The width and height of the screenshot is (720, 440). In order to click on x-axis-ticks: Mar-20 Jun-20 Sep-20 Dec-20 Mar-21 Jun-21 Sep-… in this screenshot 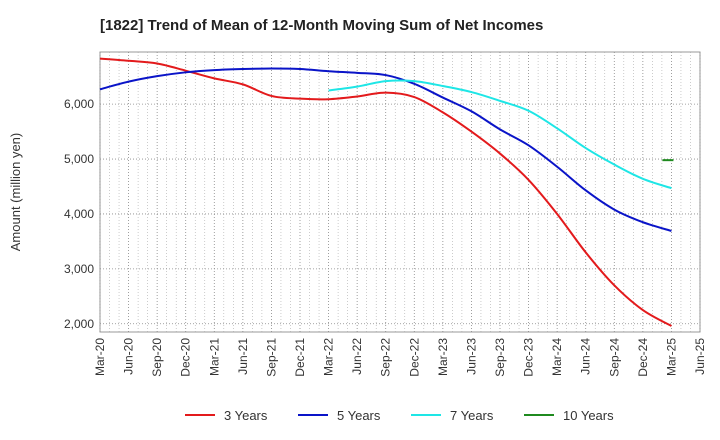, I will do `click(400, 357)`.